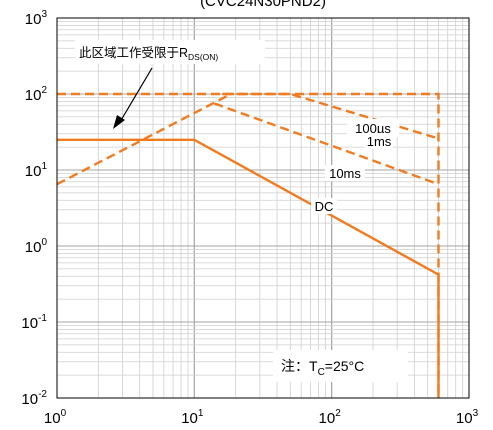 The width and height of the screenshot is (493, 430). I want to click on y-tick-label: 10⁰, so click(36, 246).